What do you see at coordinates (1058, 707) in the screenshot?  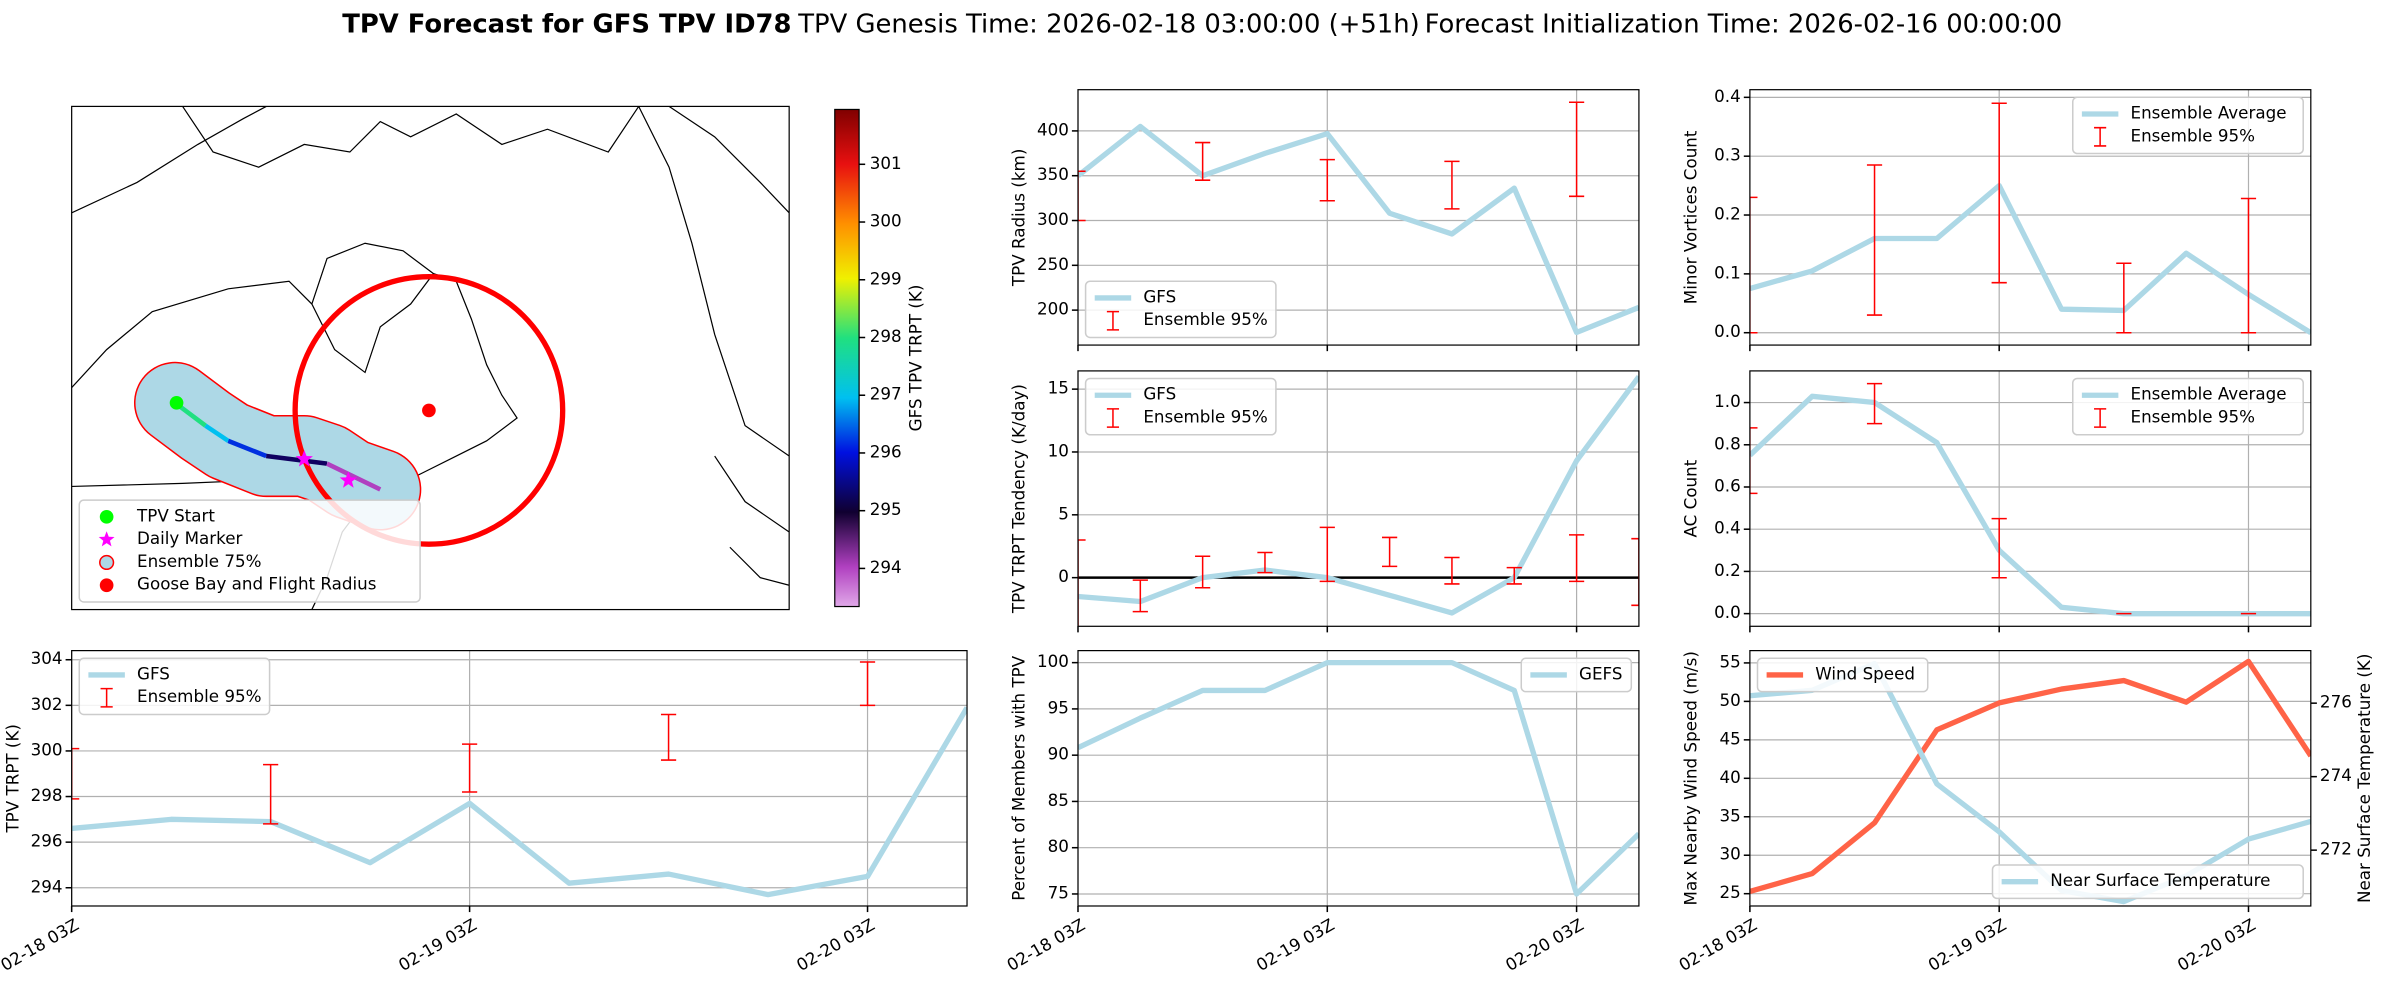 I see `y-tick-label: 95` at bounding box center [1058, 707].